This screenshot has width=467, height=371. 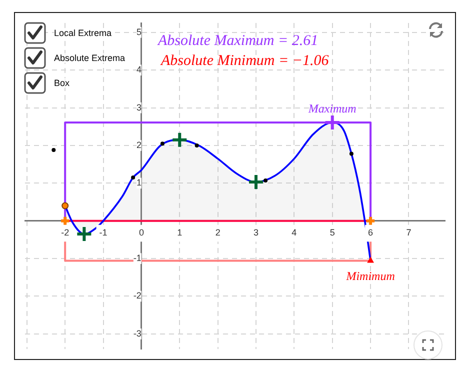 I want to click on annotation: Mimimum, so click(x=370, y=275).